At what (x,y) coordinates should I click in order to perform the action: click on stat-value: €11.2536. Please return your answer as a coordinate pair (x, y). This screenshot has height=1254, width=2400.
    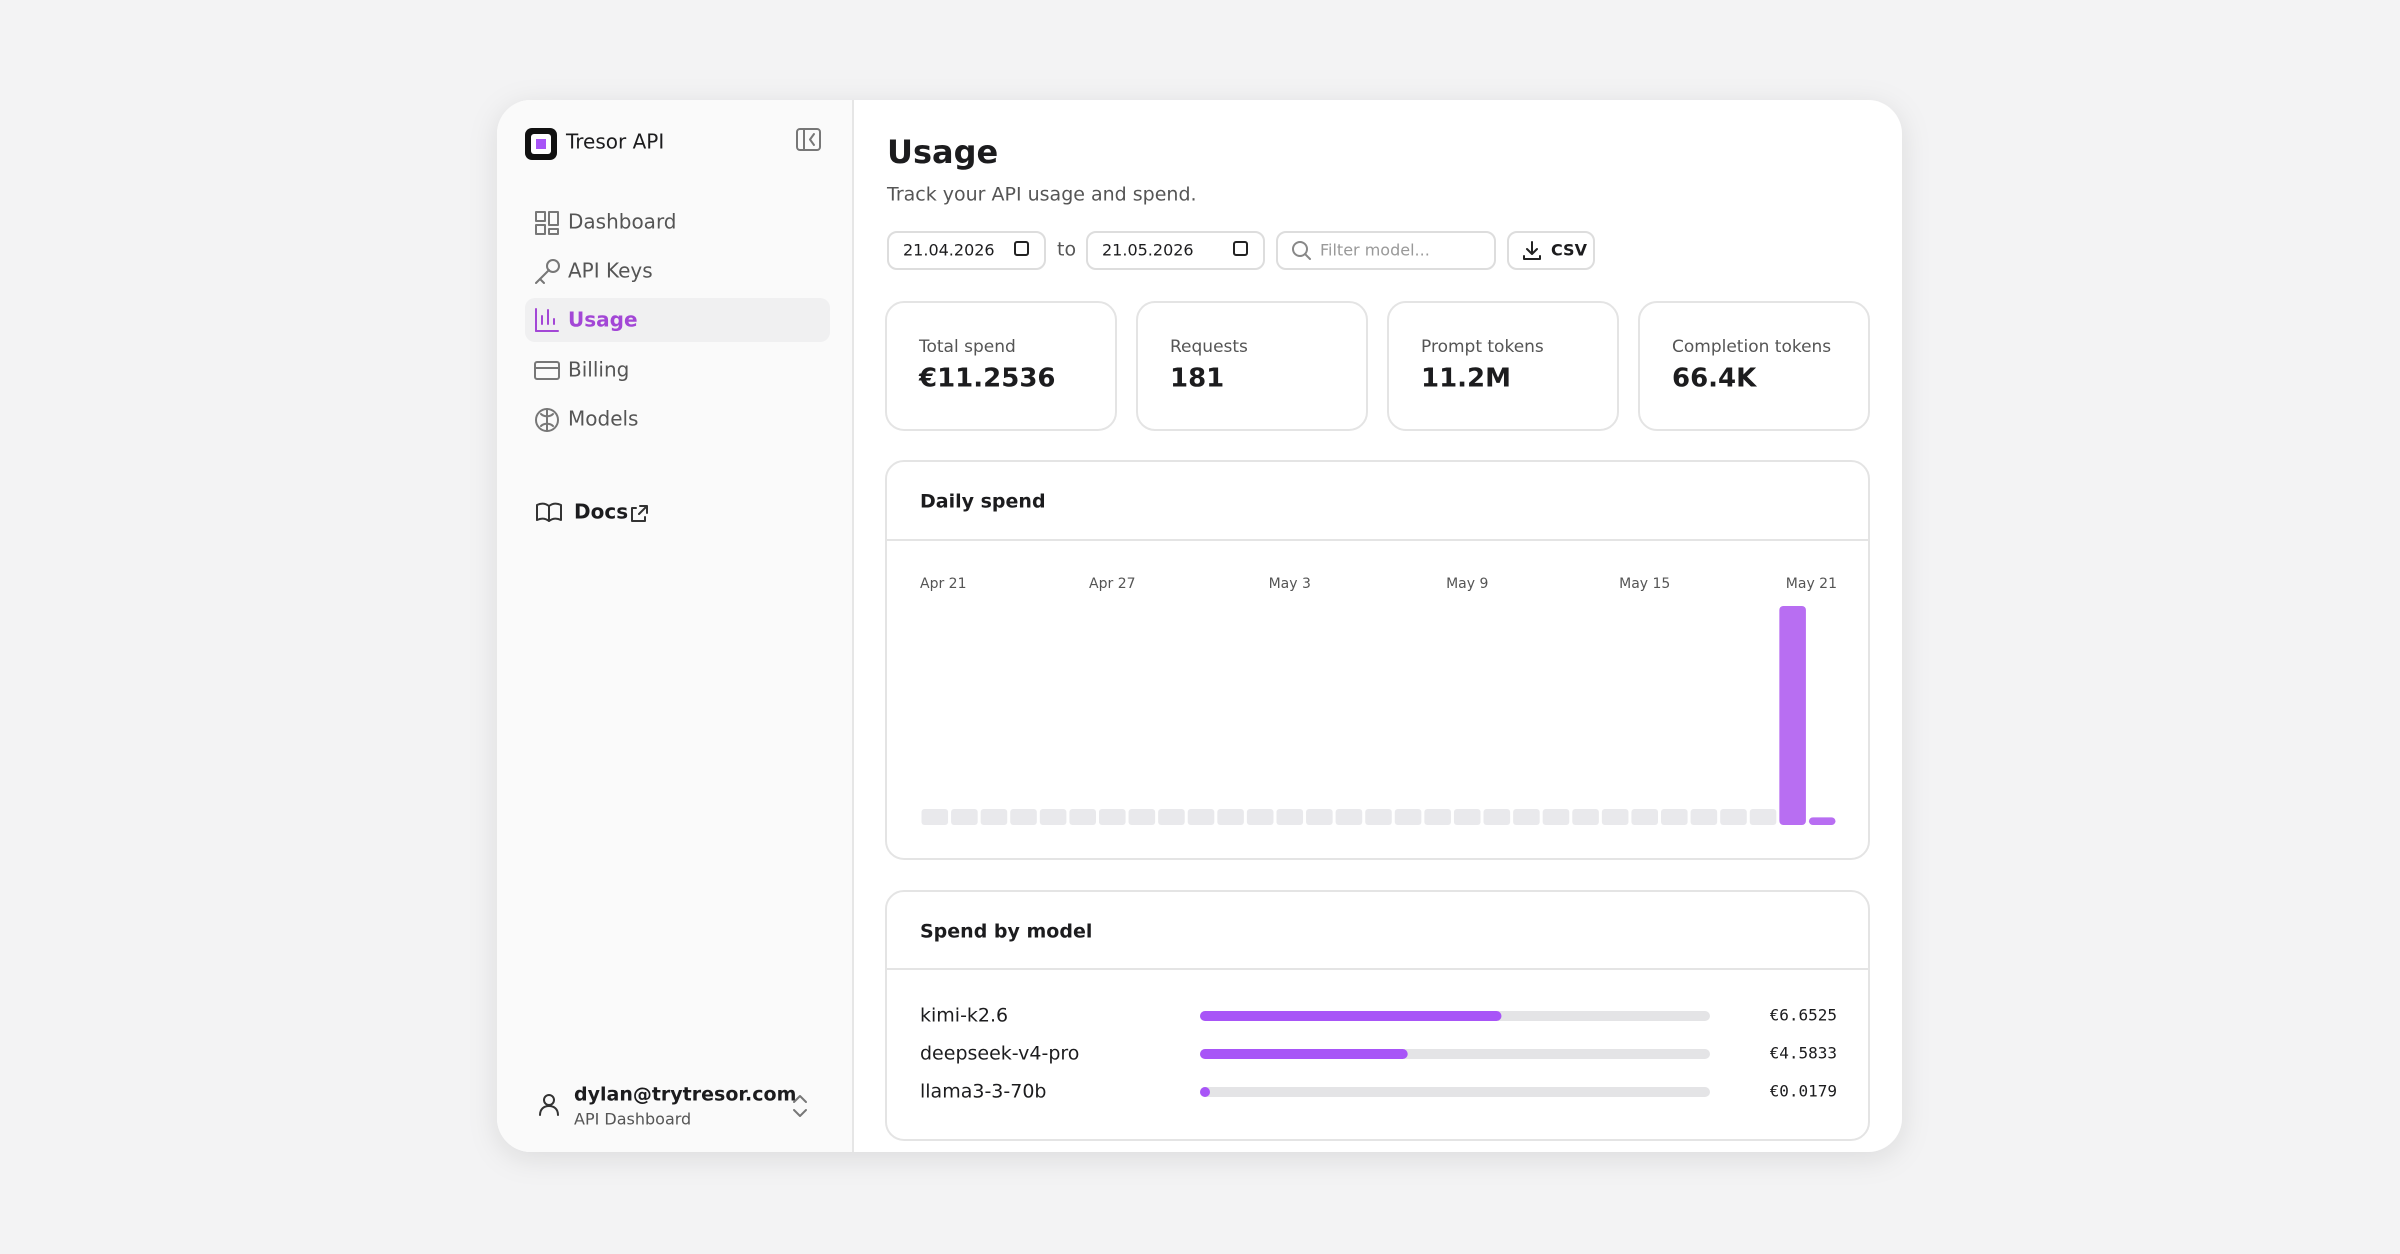
    Looking at the image, I should click on (987, 379).